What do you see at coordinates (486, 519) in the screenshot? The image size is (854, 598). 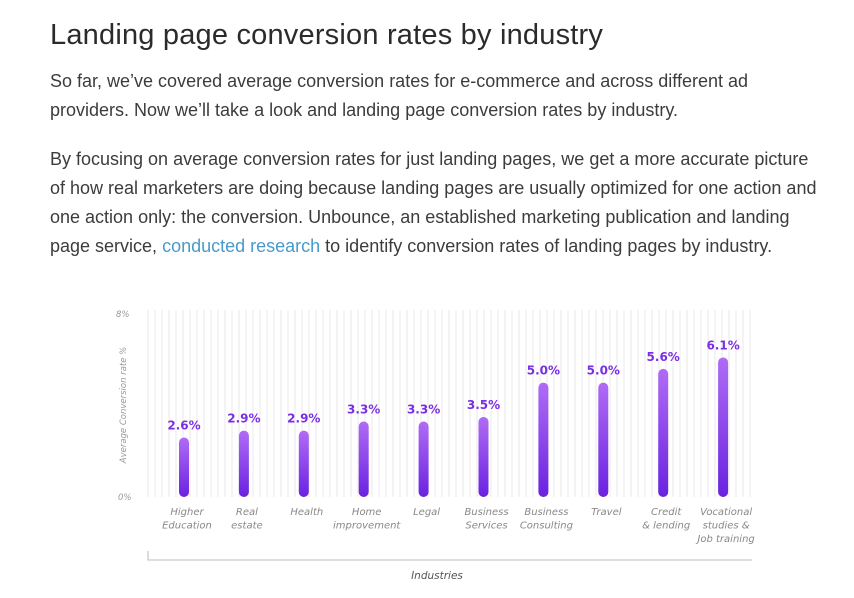 I see `category-label: Business Services` at bounding box center [486, 519].